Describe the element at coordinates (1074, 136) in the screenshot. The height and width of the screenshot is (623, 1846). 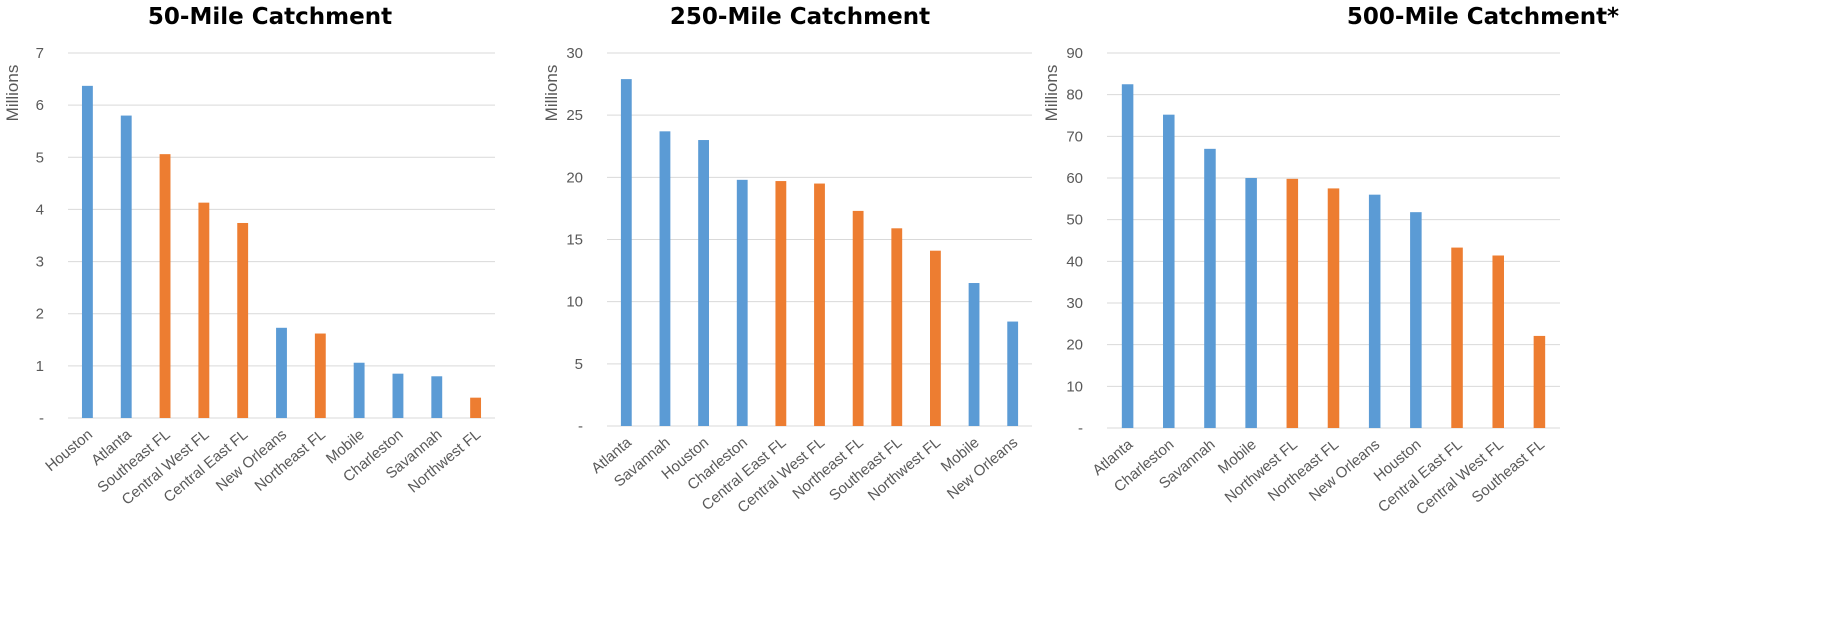
I see `y-tick-label: 70` at that location.